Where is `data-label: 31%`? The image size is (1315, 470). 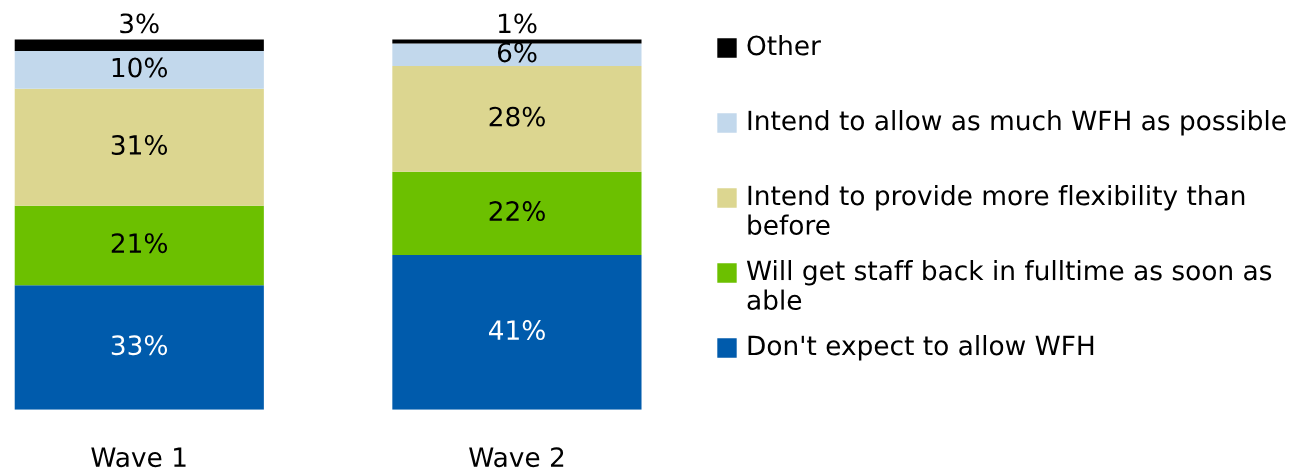
data-label: 31% is located at coordinates (139, 144).